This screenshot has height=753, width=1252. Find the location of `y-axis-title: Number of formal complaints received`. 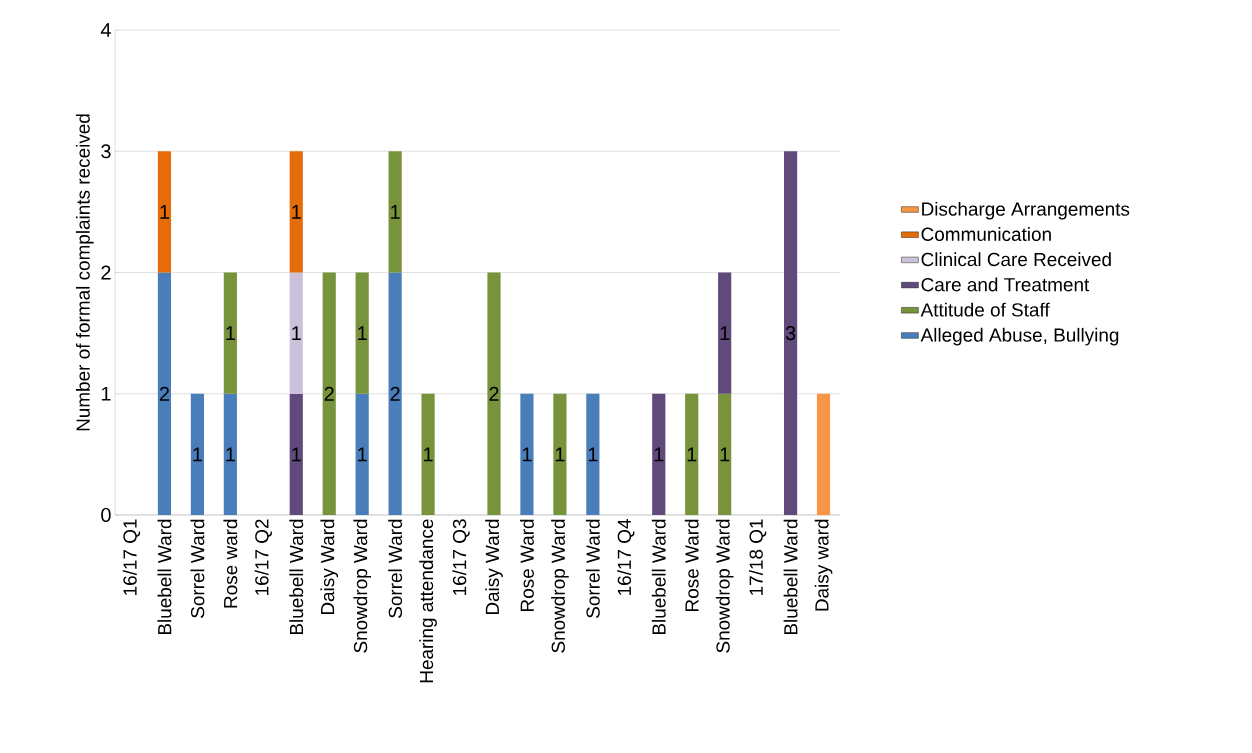

y-axis-title: Number of formal complaints received is located at coordinates (84, 272).